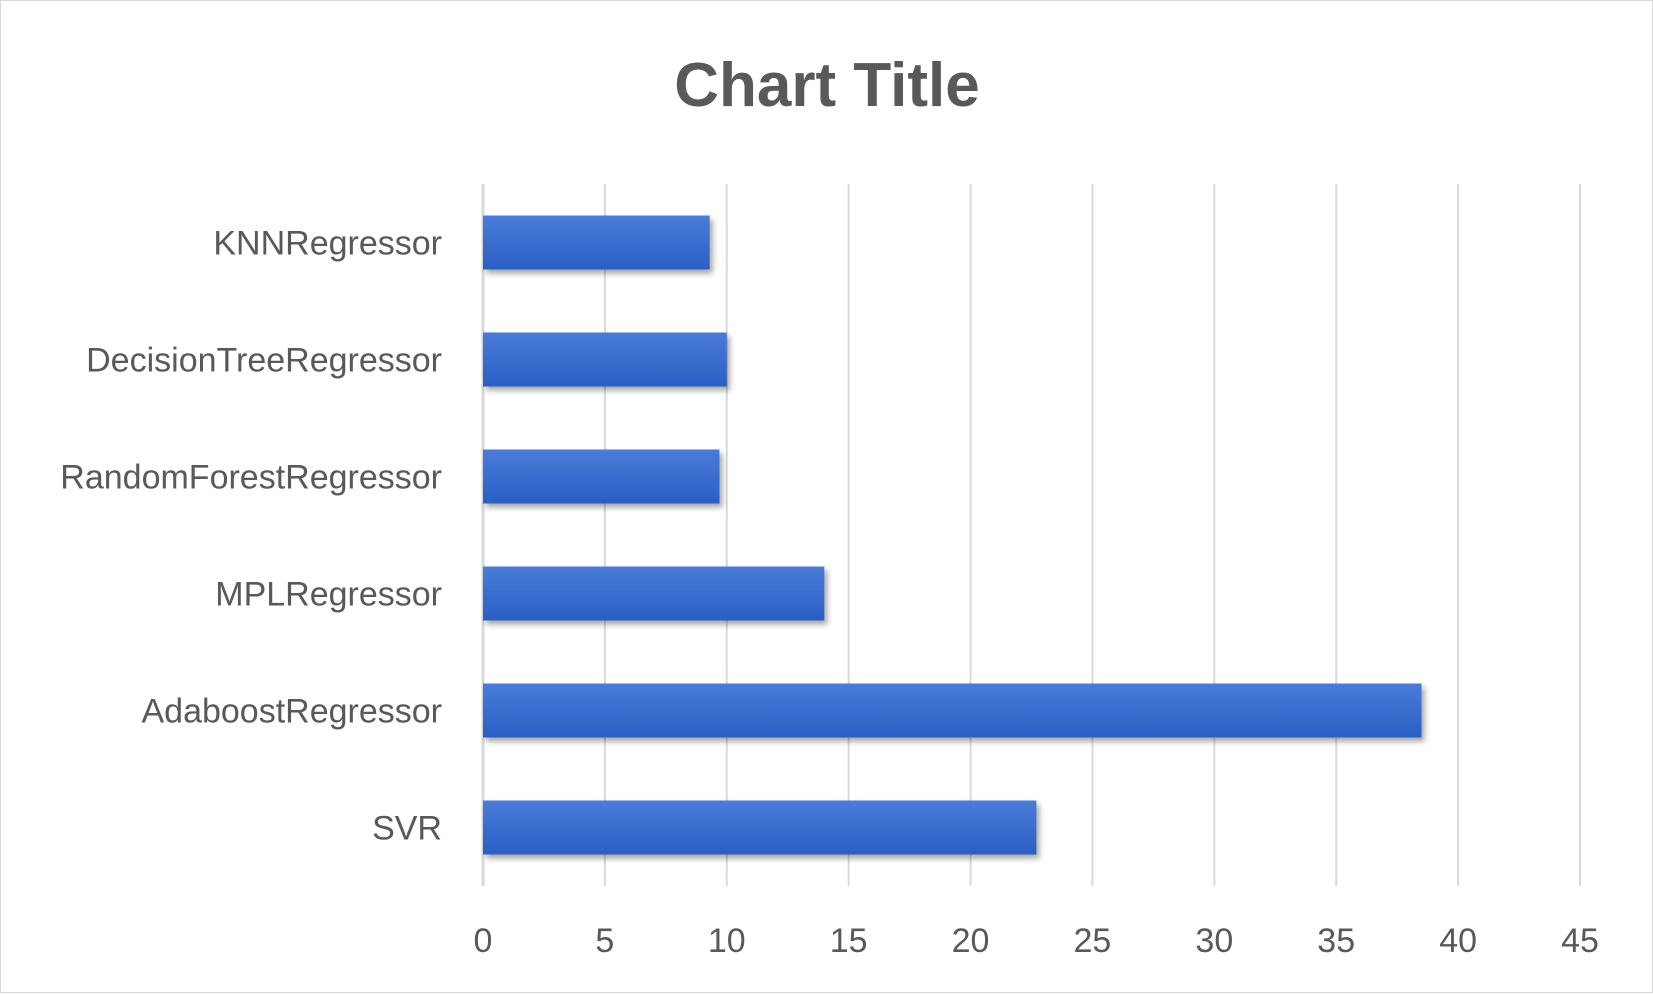 The width and height of the screenshot is (1653, 994). Describe the element at coordinates (971, 941) in the screenshot. I see `x-tick-label: 20` at that location.